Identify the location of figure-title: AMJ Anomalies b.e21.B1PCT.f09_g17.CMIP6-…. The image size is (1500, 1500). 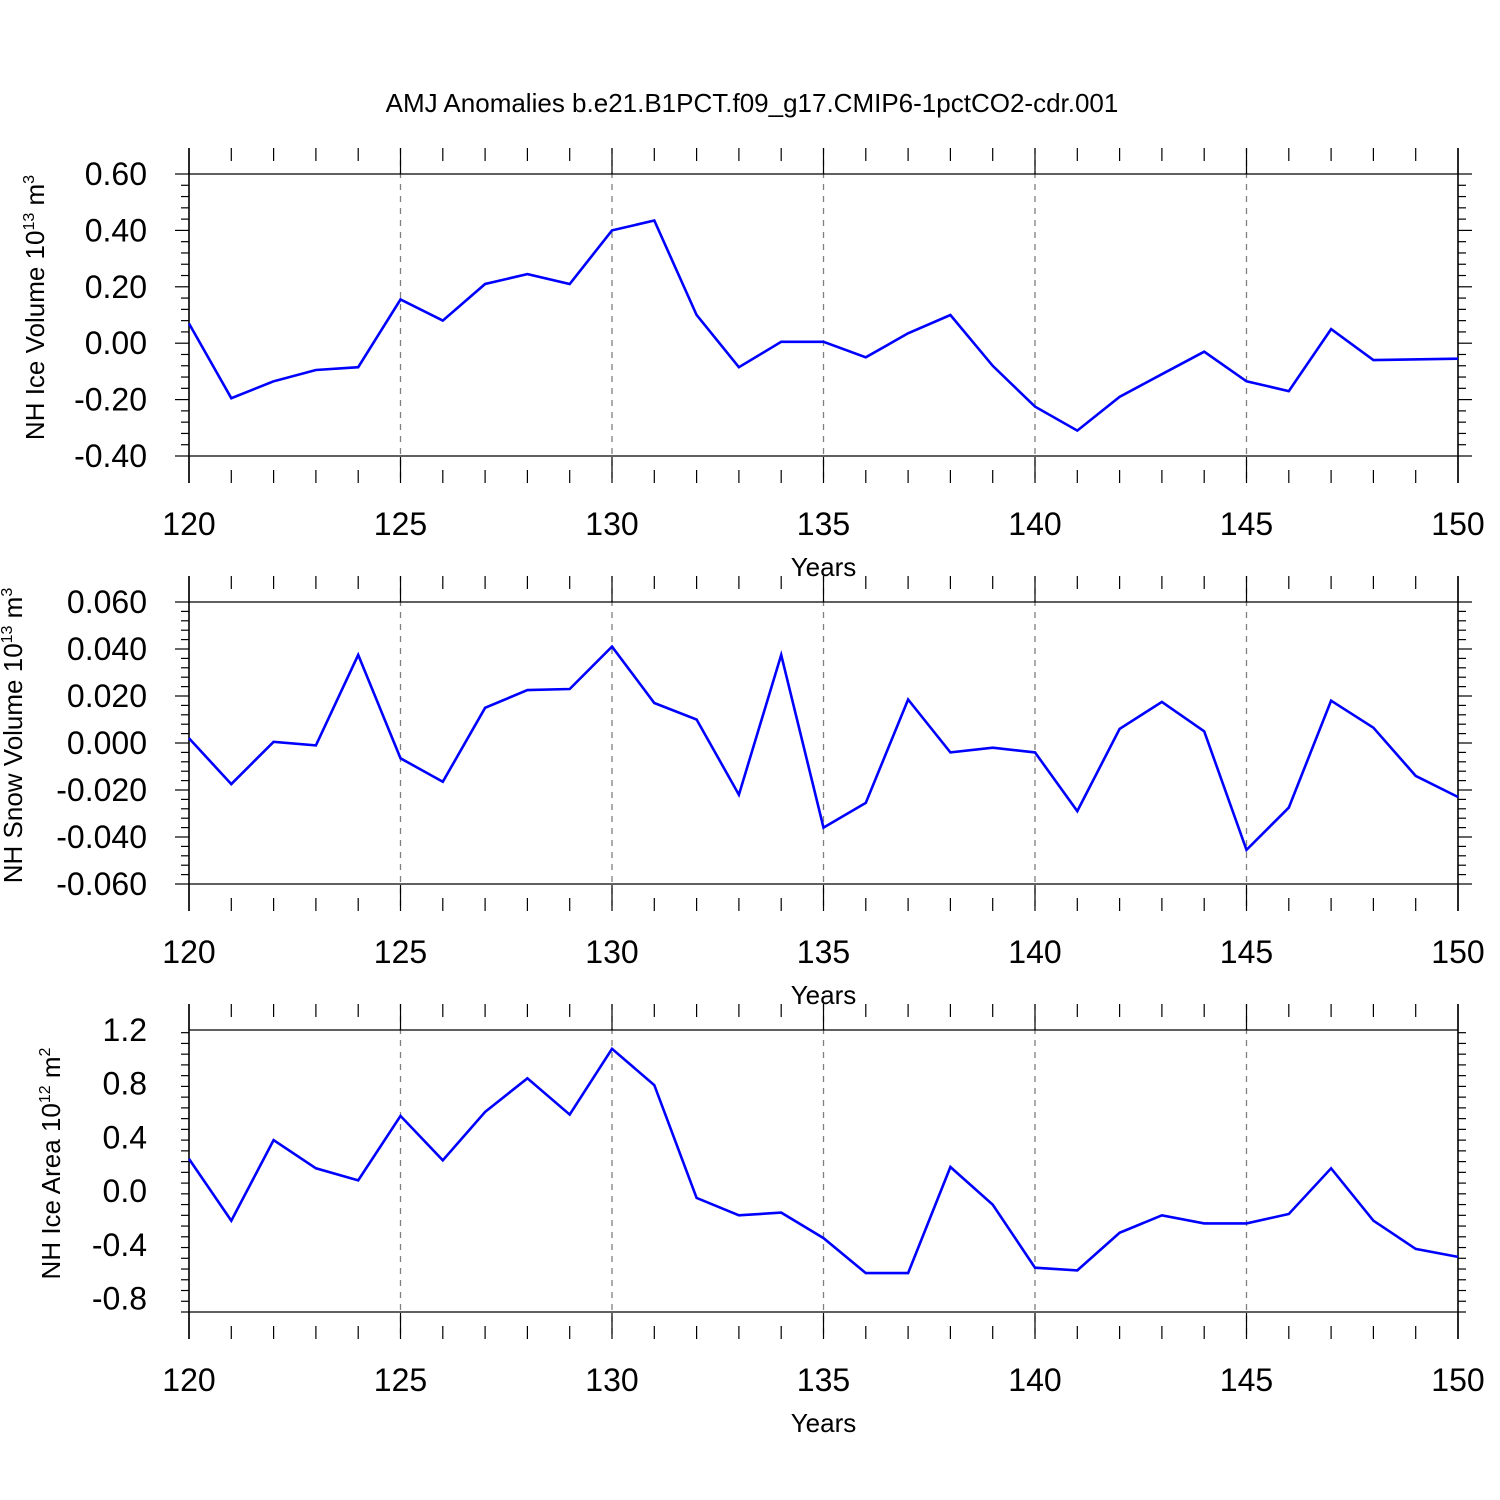
(752, 103).